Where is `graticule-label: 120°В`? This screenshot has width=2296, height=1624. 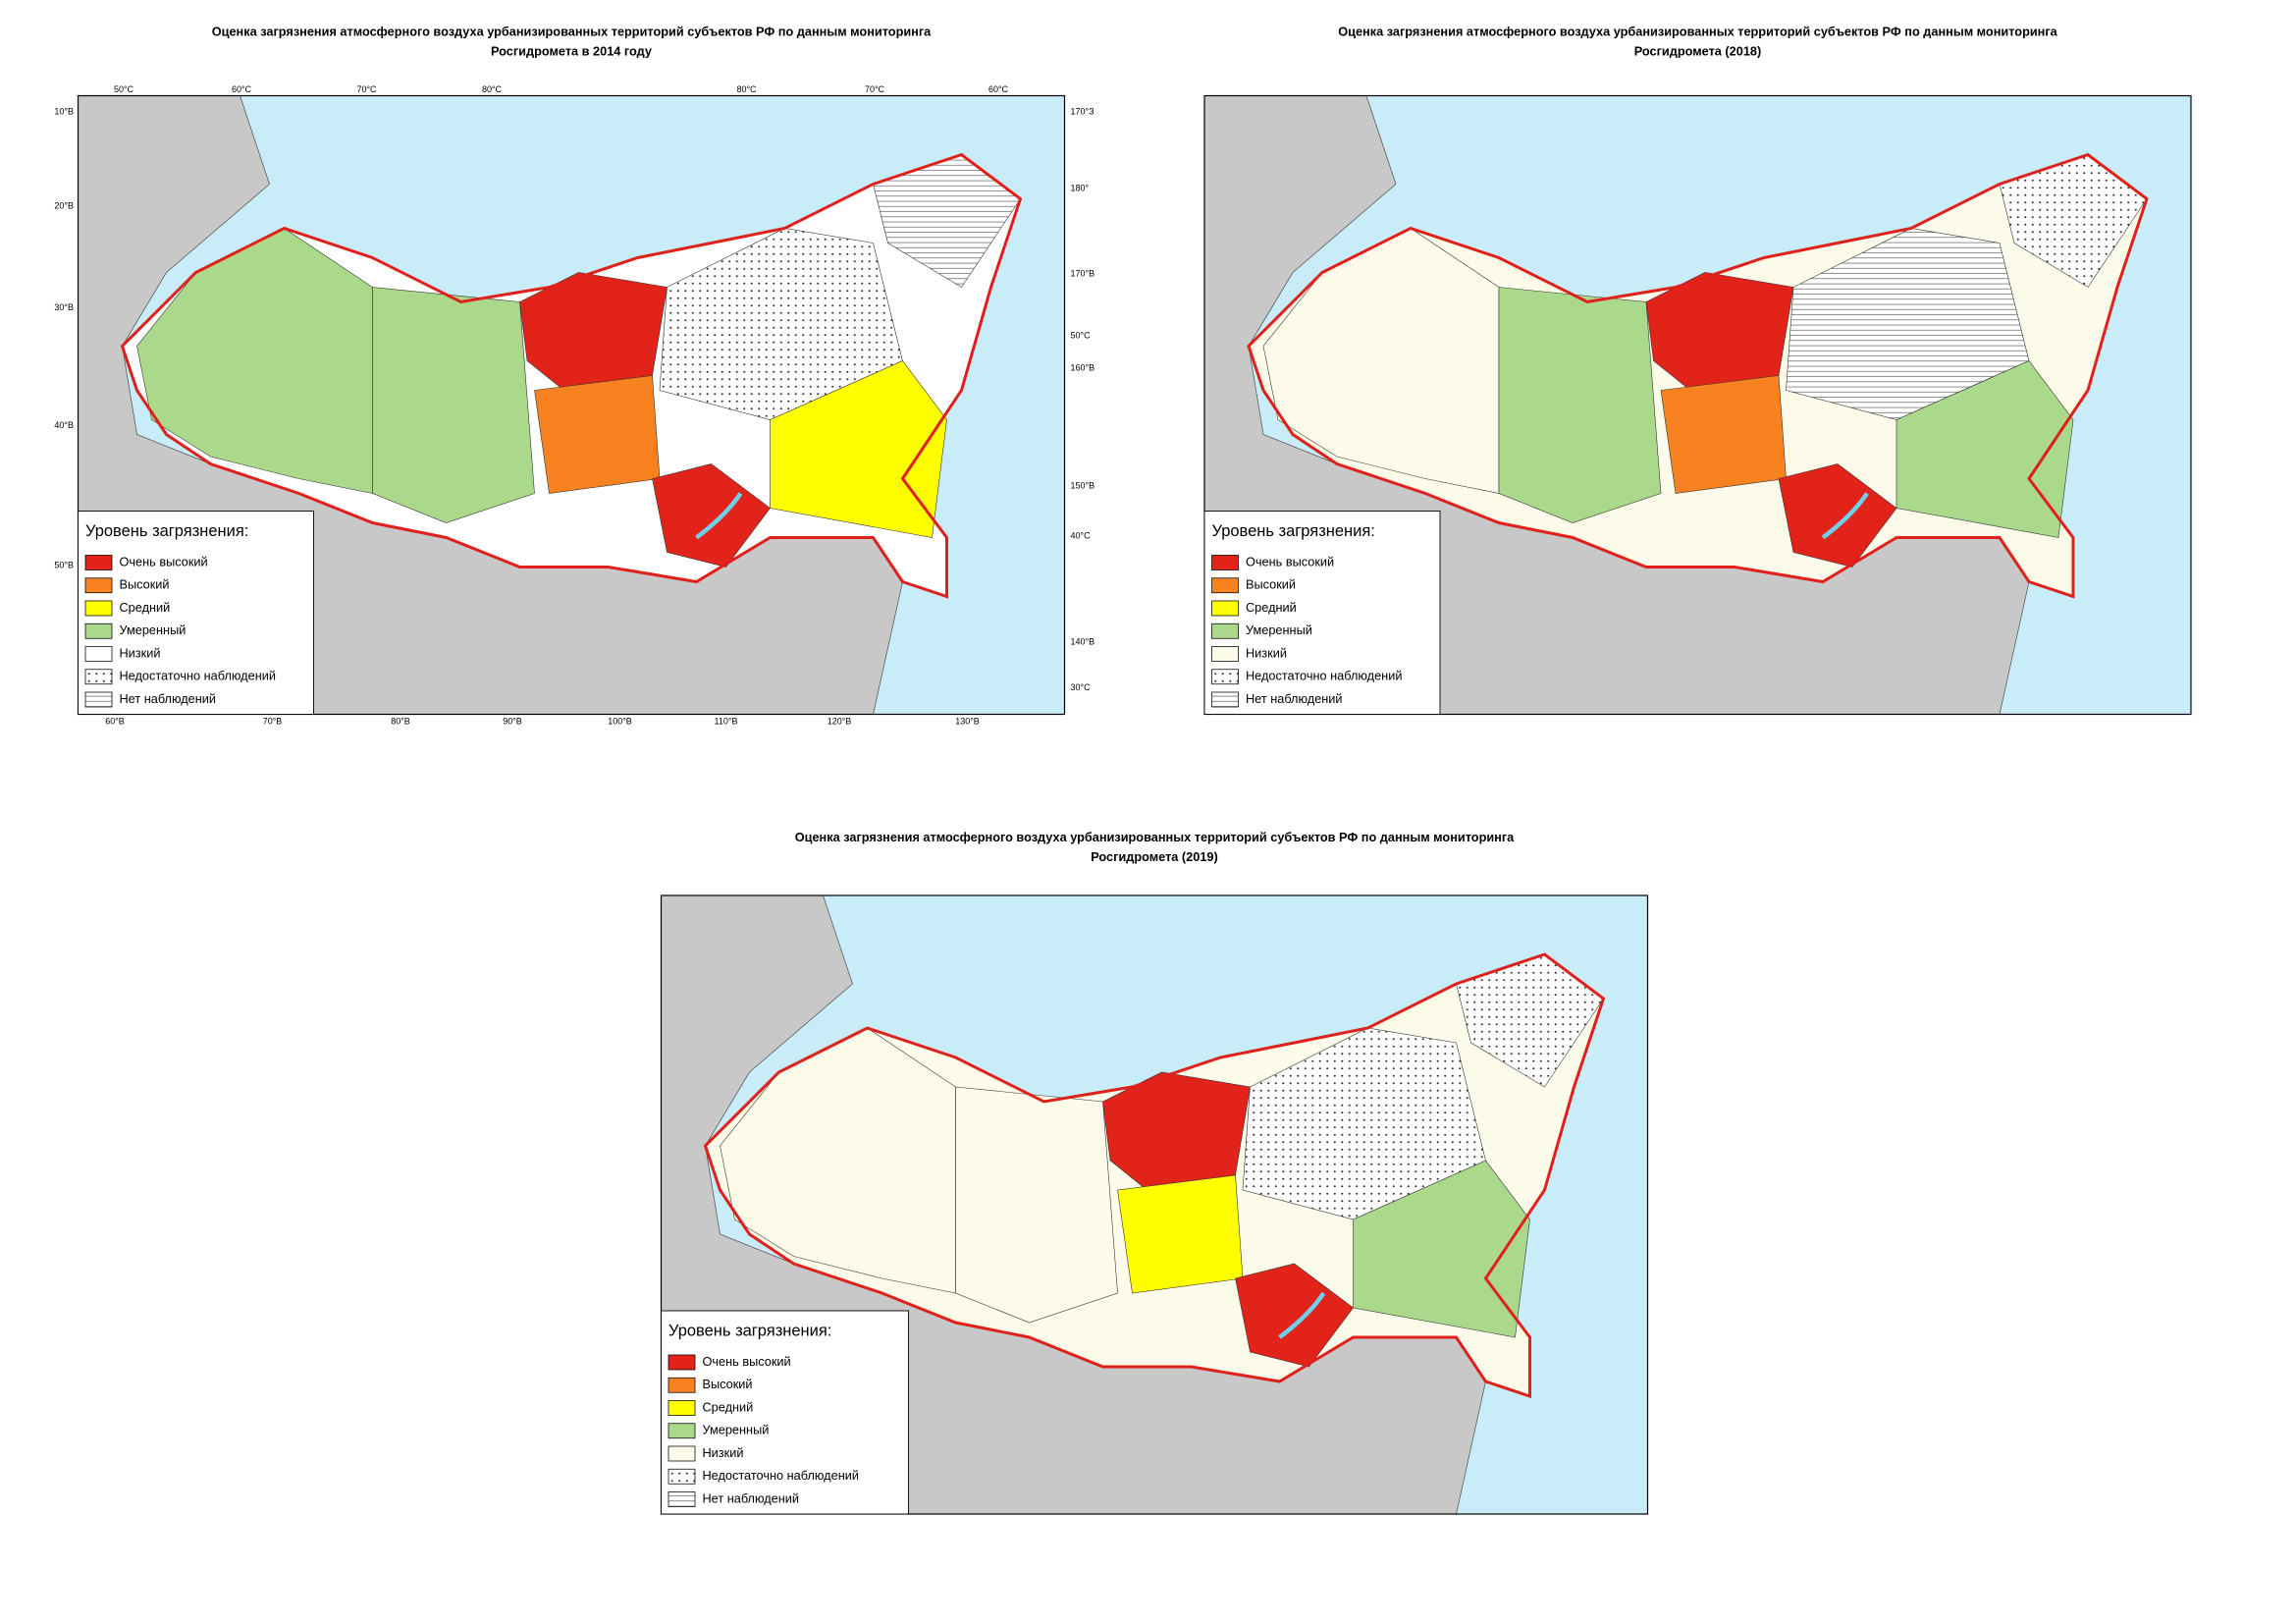
graticule-label: 120°В is located at coordinates (840, 721).